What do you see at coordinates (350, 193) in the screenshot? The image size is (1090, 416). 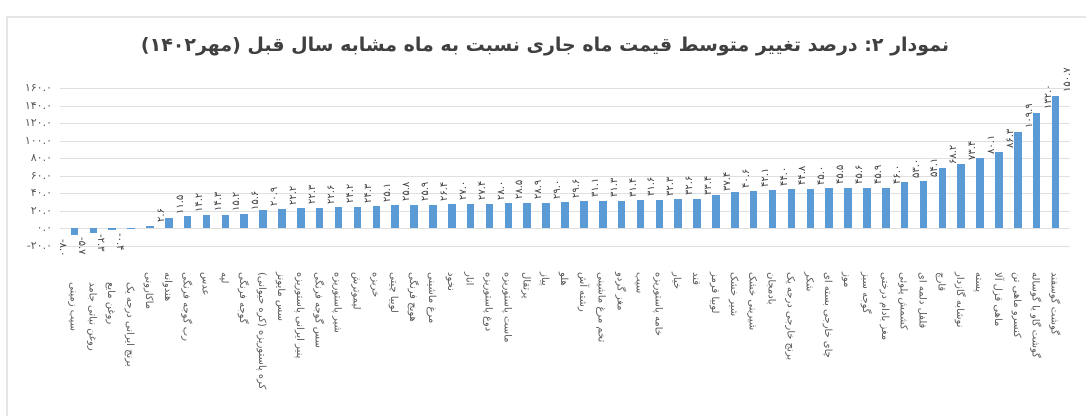 I see `value-label: ۲۴.۲` at bounding box center [350, 193].